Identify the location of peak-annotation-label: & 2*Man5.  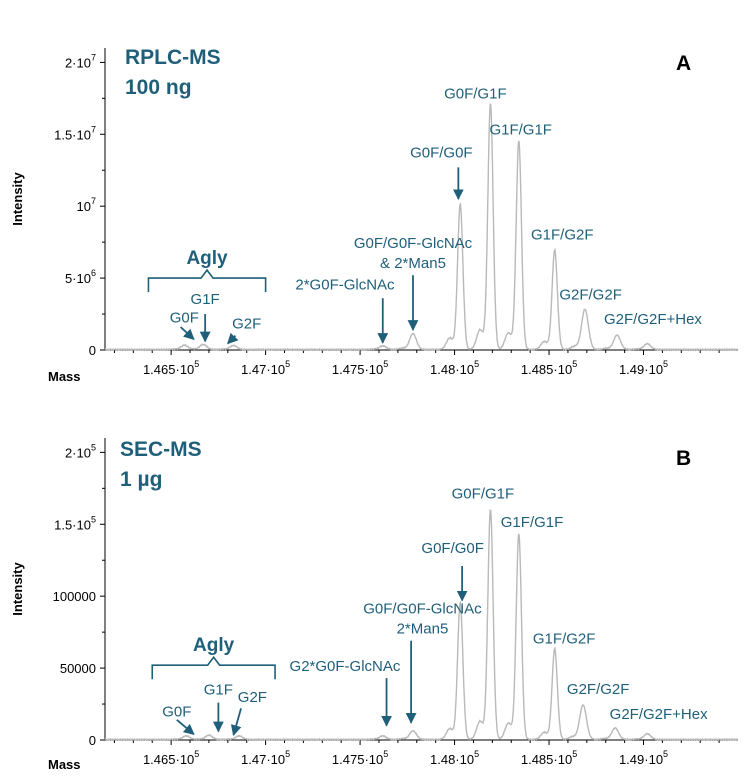
(413, 263).